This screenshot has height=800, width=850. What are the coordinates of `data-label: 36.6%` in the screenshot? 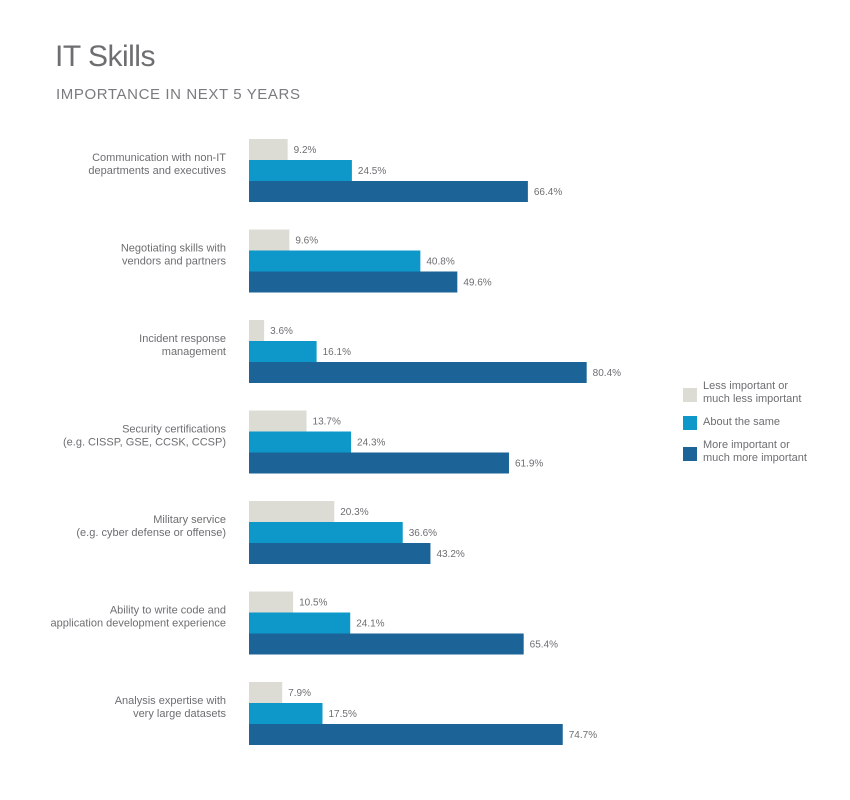 It's located at (423, 533).